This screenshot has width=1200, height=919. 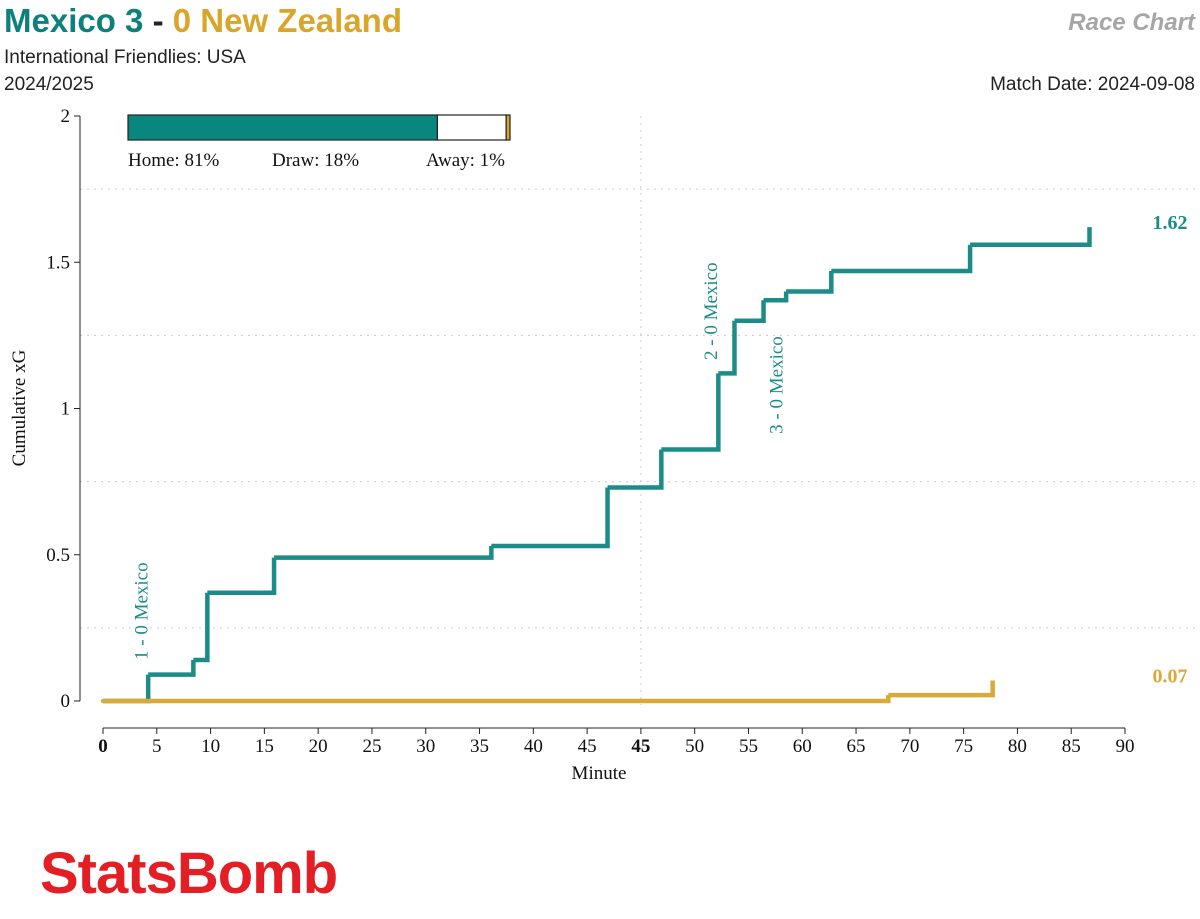 What do you see at coordinates (158, 20) in the screenshot?
I see `title-sep: -` at bounding box center [158, 20].